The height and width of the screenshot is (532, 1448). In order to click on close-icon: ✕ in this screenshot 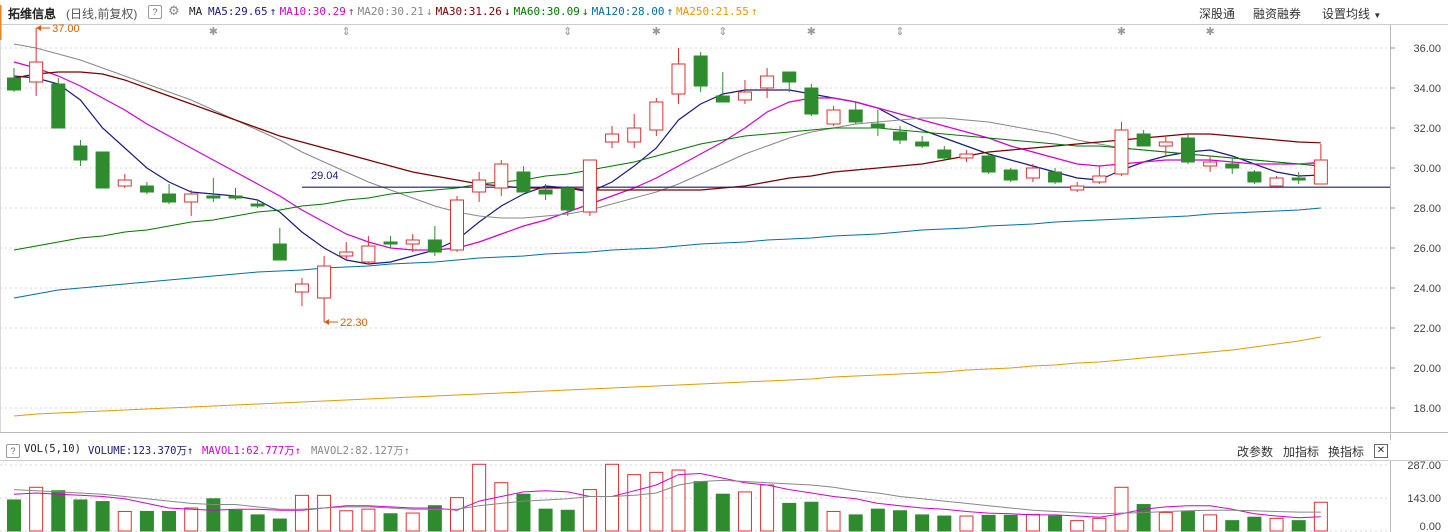, I will do `click(1381, 451)`.